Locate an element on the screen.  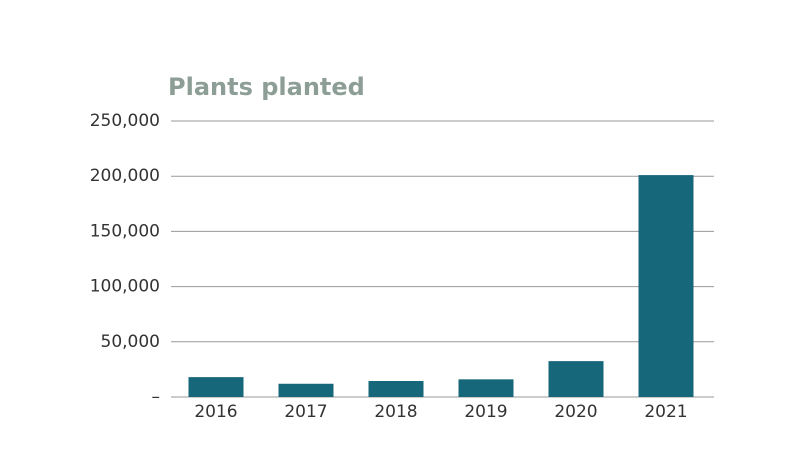
x-tick-label: 2017 is located at coordinates (305, 412).